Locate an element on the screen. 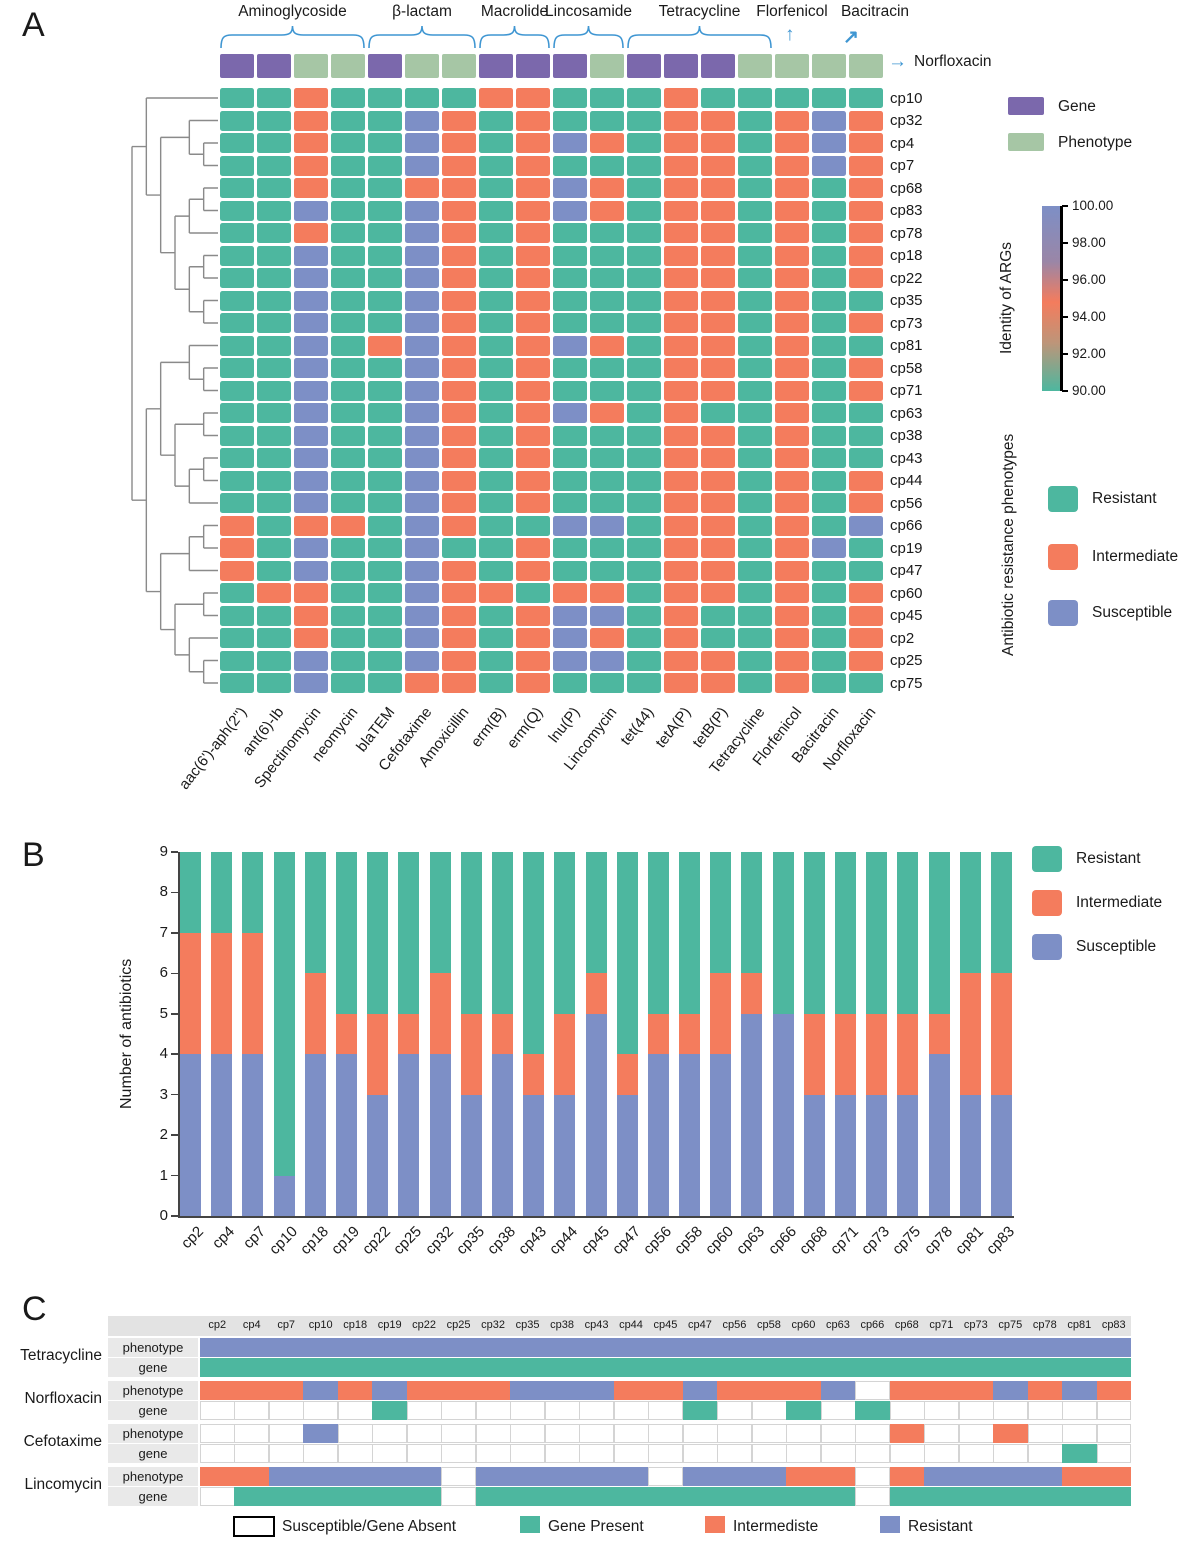 The image size is (1200, 1547). heatmap-cell-cp63-tetB(P) is located at coordinates (718, 413).